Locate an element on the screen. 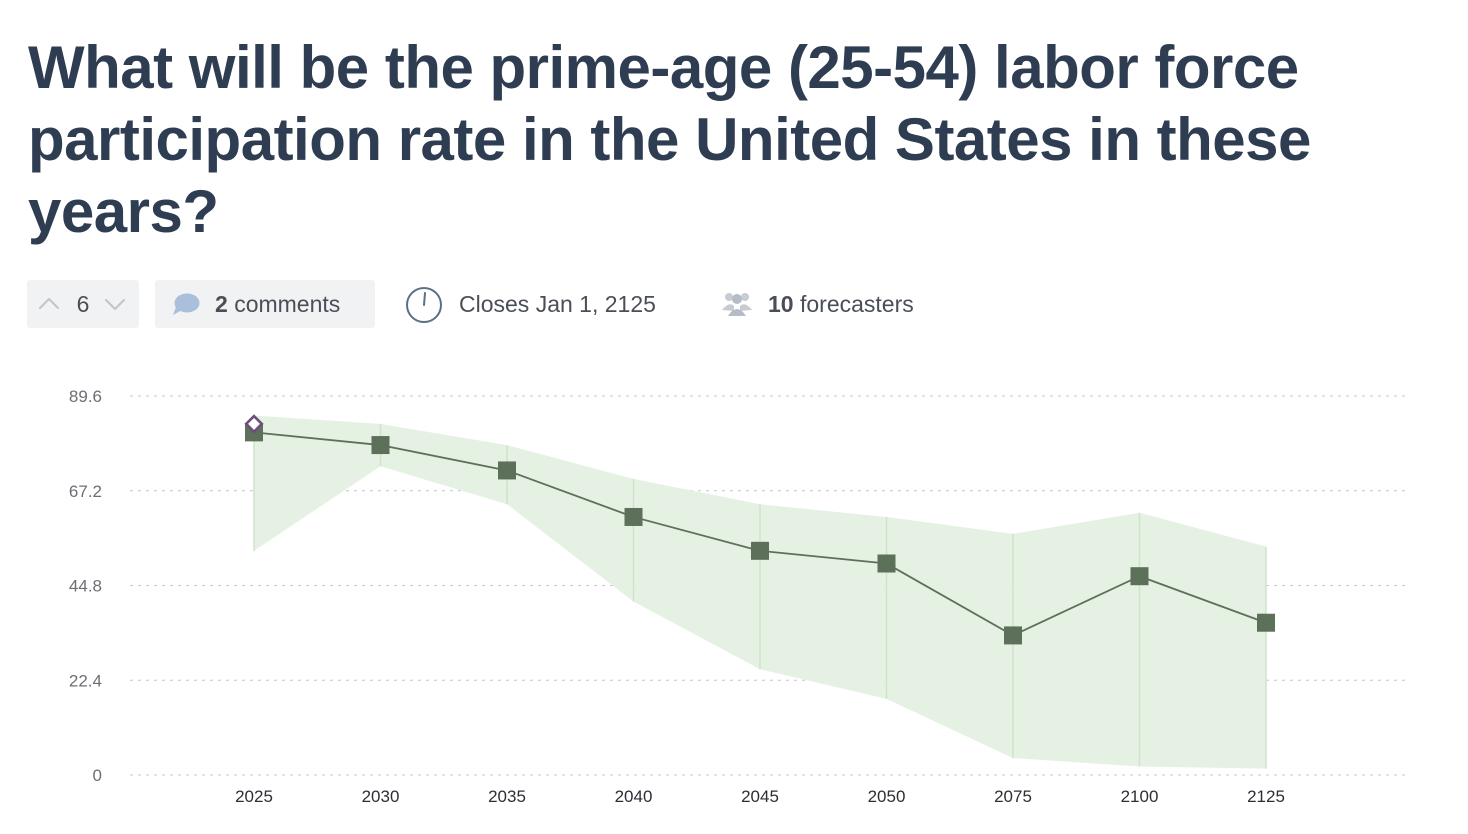 The width and height of the screenshot is (1468, 834). comments-label: 2 comments is located at coordinates (277, 304).